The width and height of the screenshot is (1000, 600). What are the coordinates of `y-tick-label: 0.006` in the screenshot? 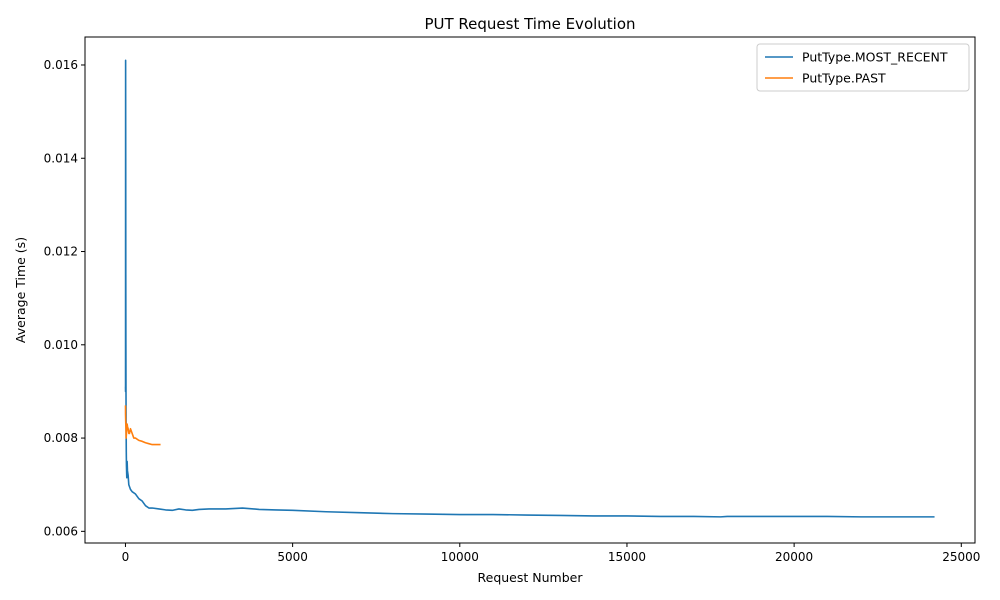 It's located at (61, 531).